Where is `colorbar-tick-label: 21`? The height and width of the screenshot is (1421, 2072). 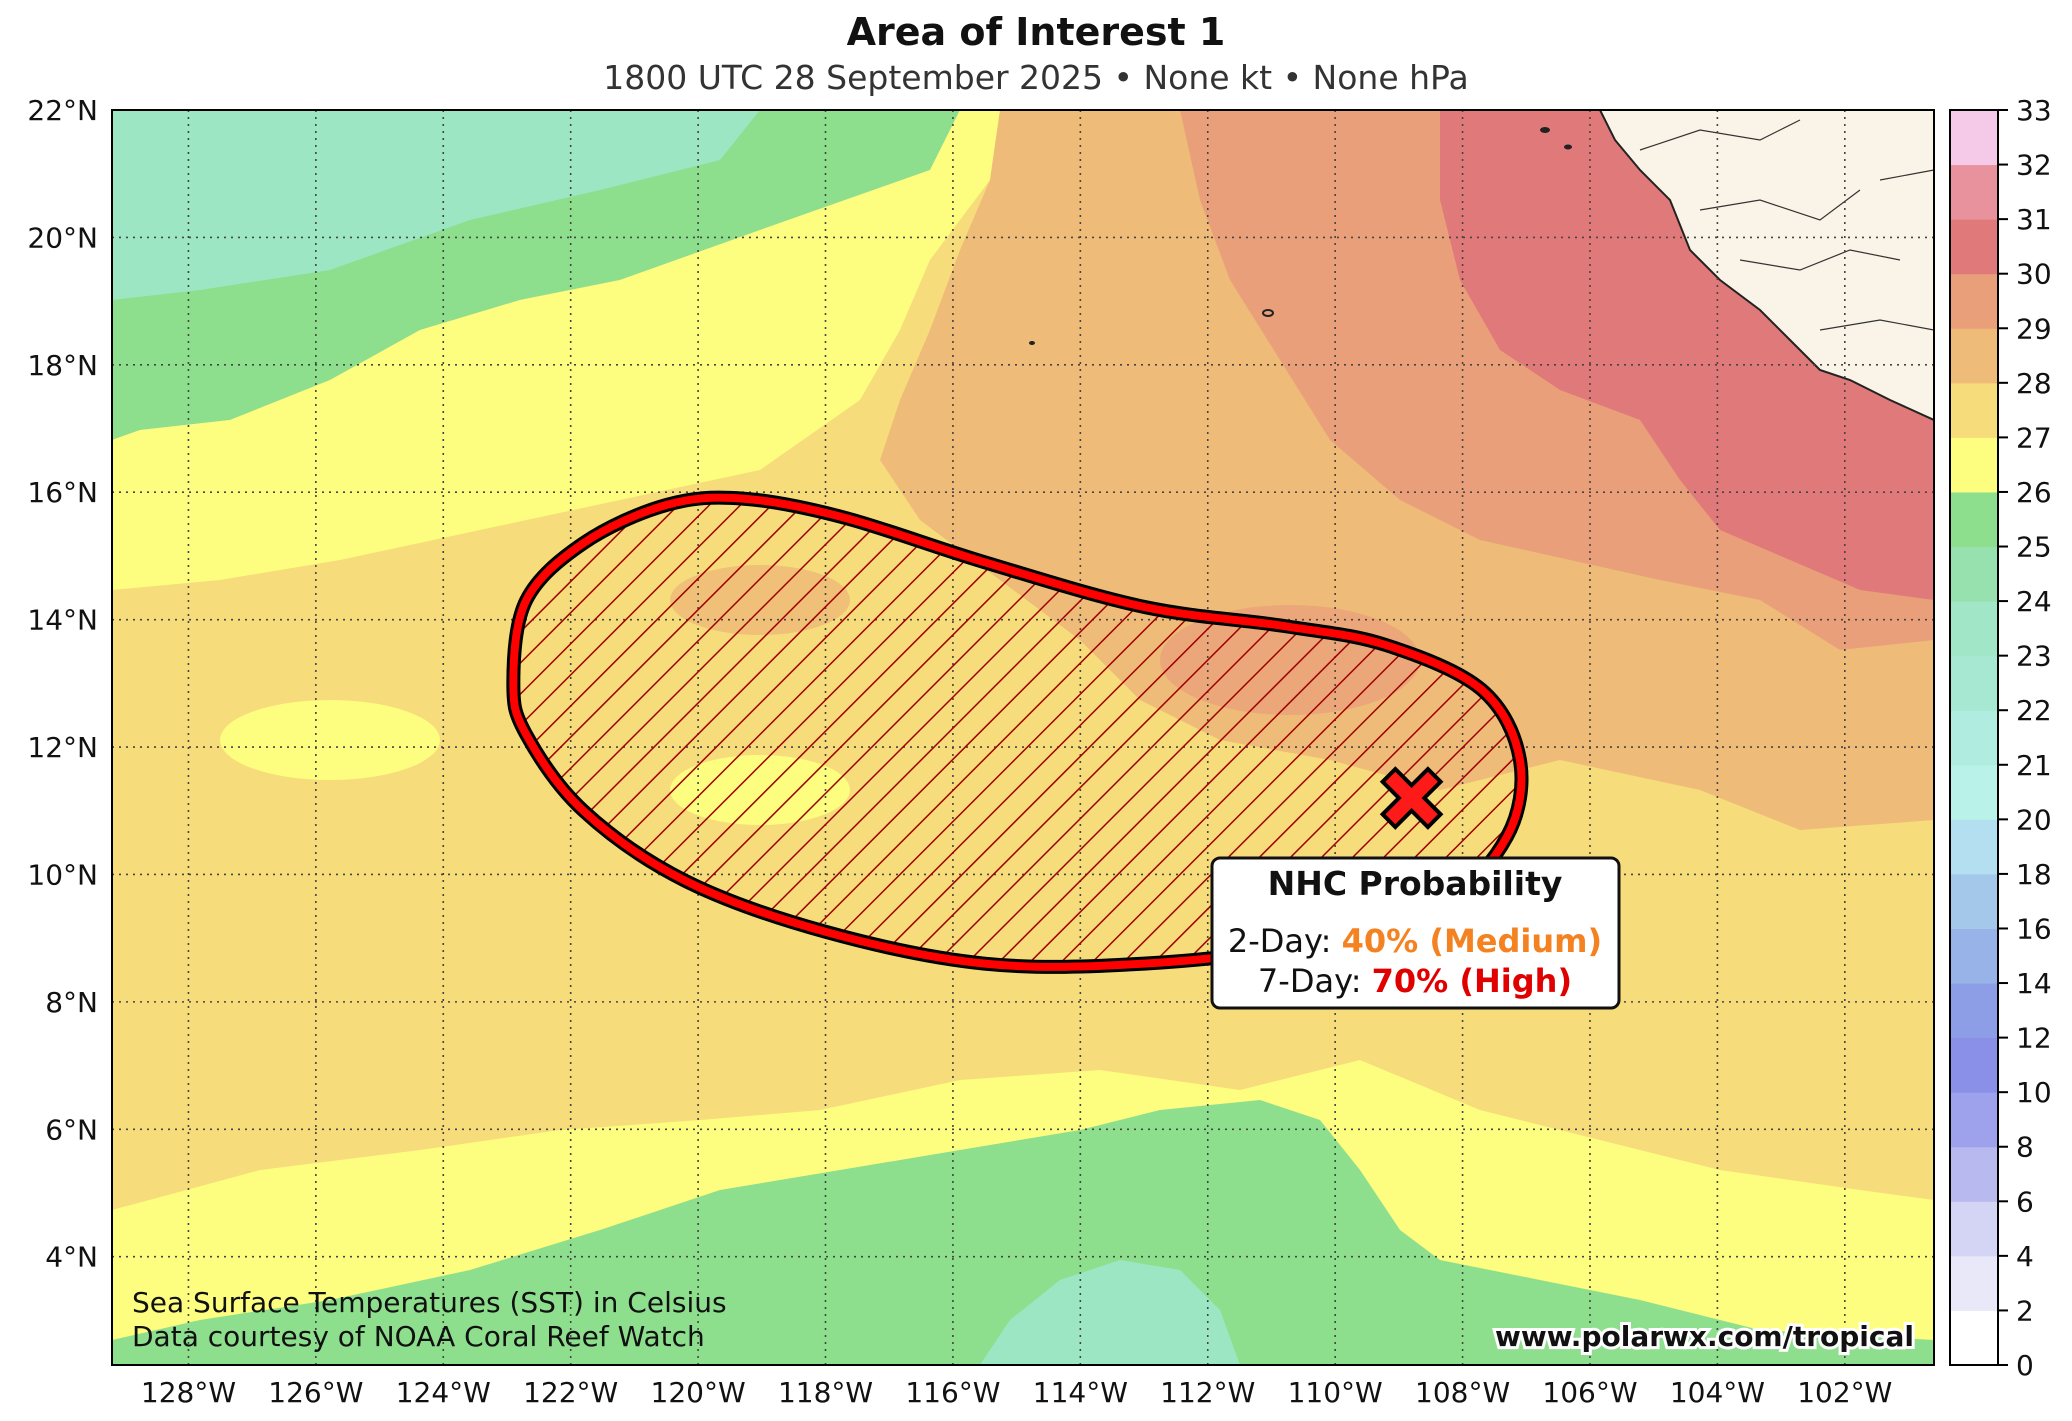 colorbar-tick-label: 21 is located at coordinates (2034, 765).